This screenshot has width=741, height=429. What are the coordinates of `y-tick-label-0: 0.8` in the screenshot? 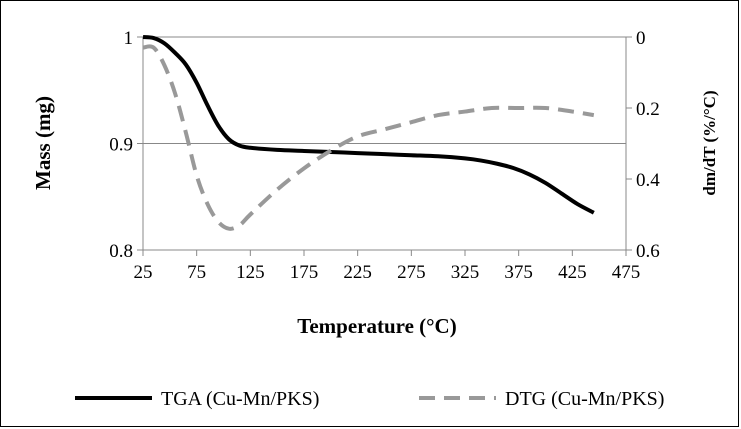 It's located at (121, 251).